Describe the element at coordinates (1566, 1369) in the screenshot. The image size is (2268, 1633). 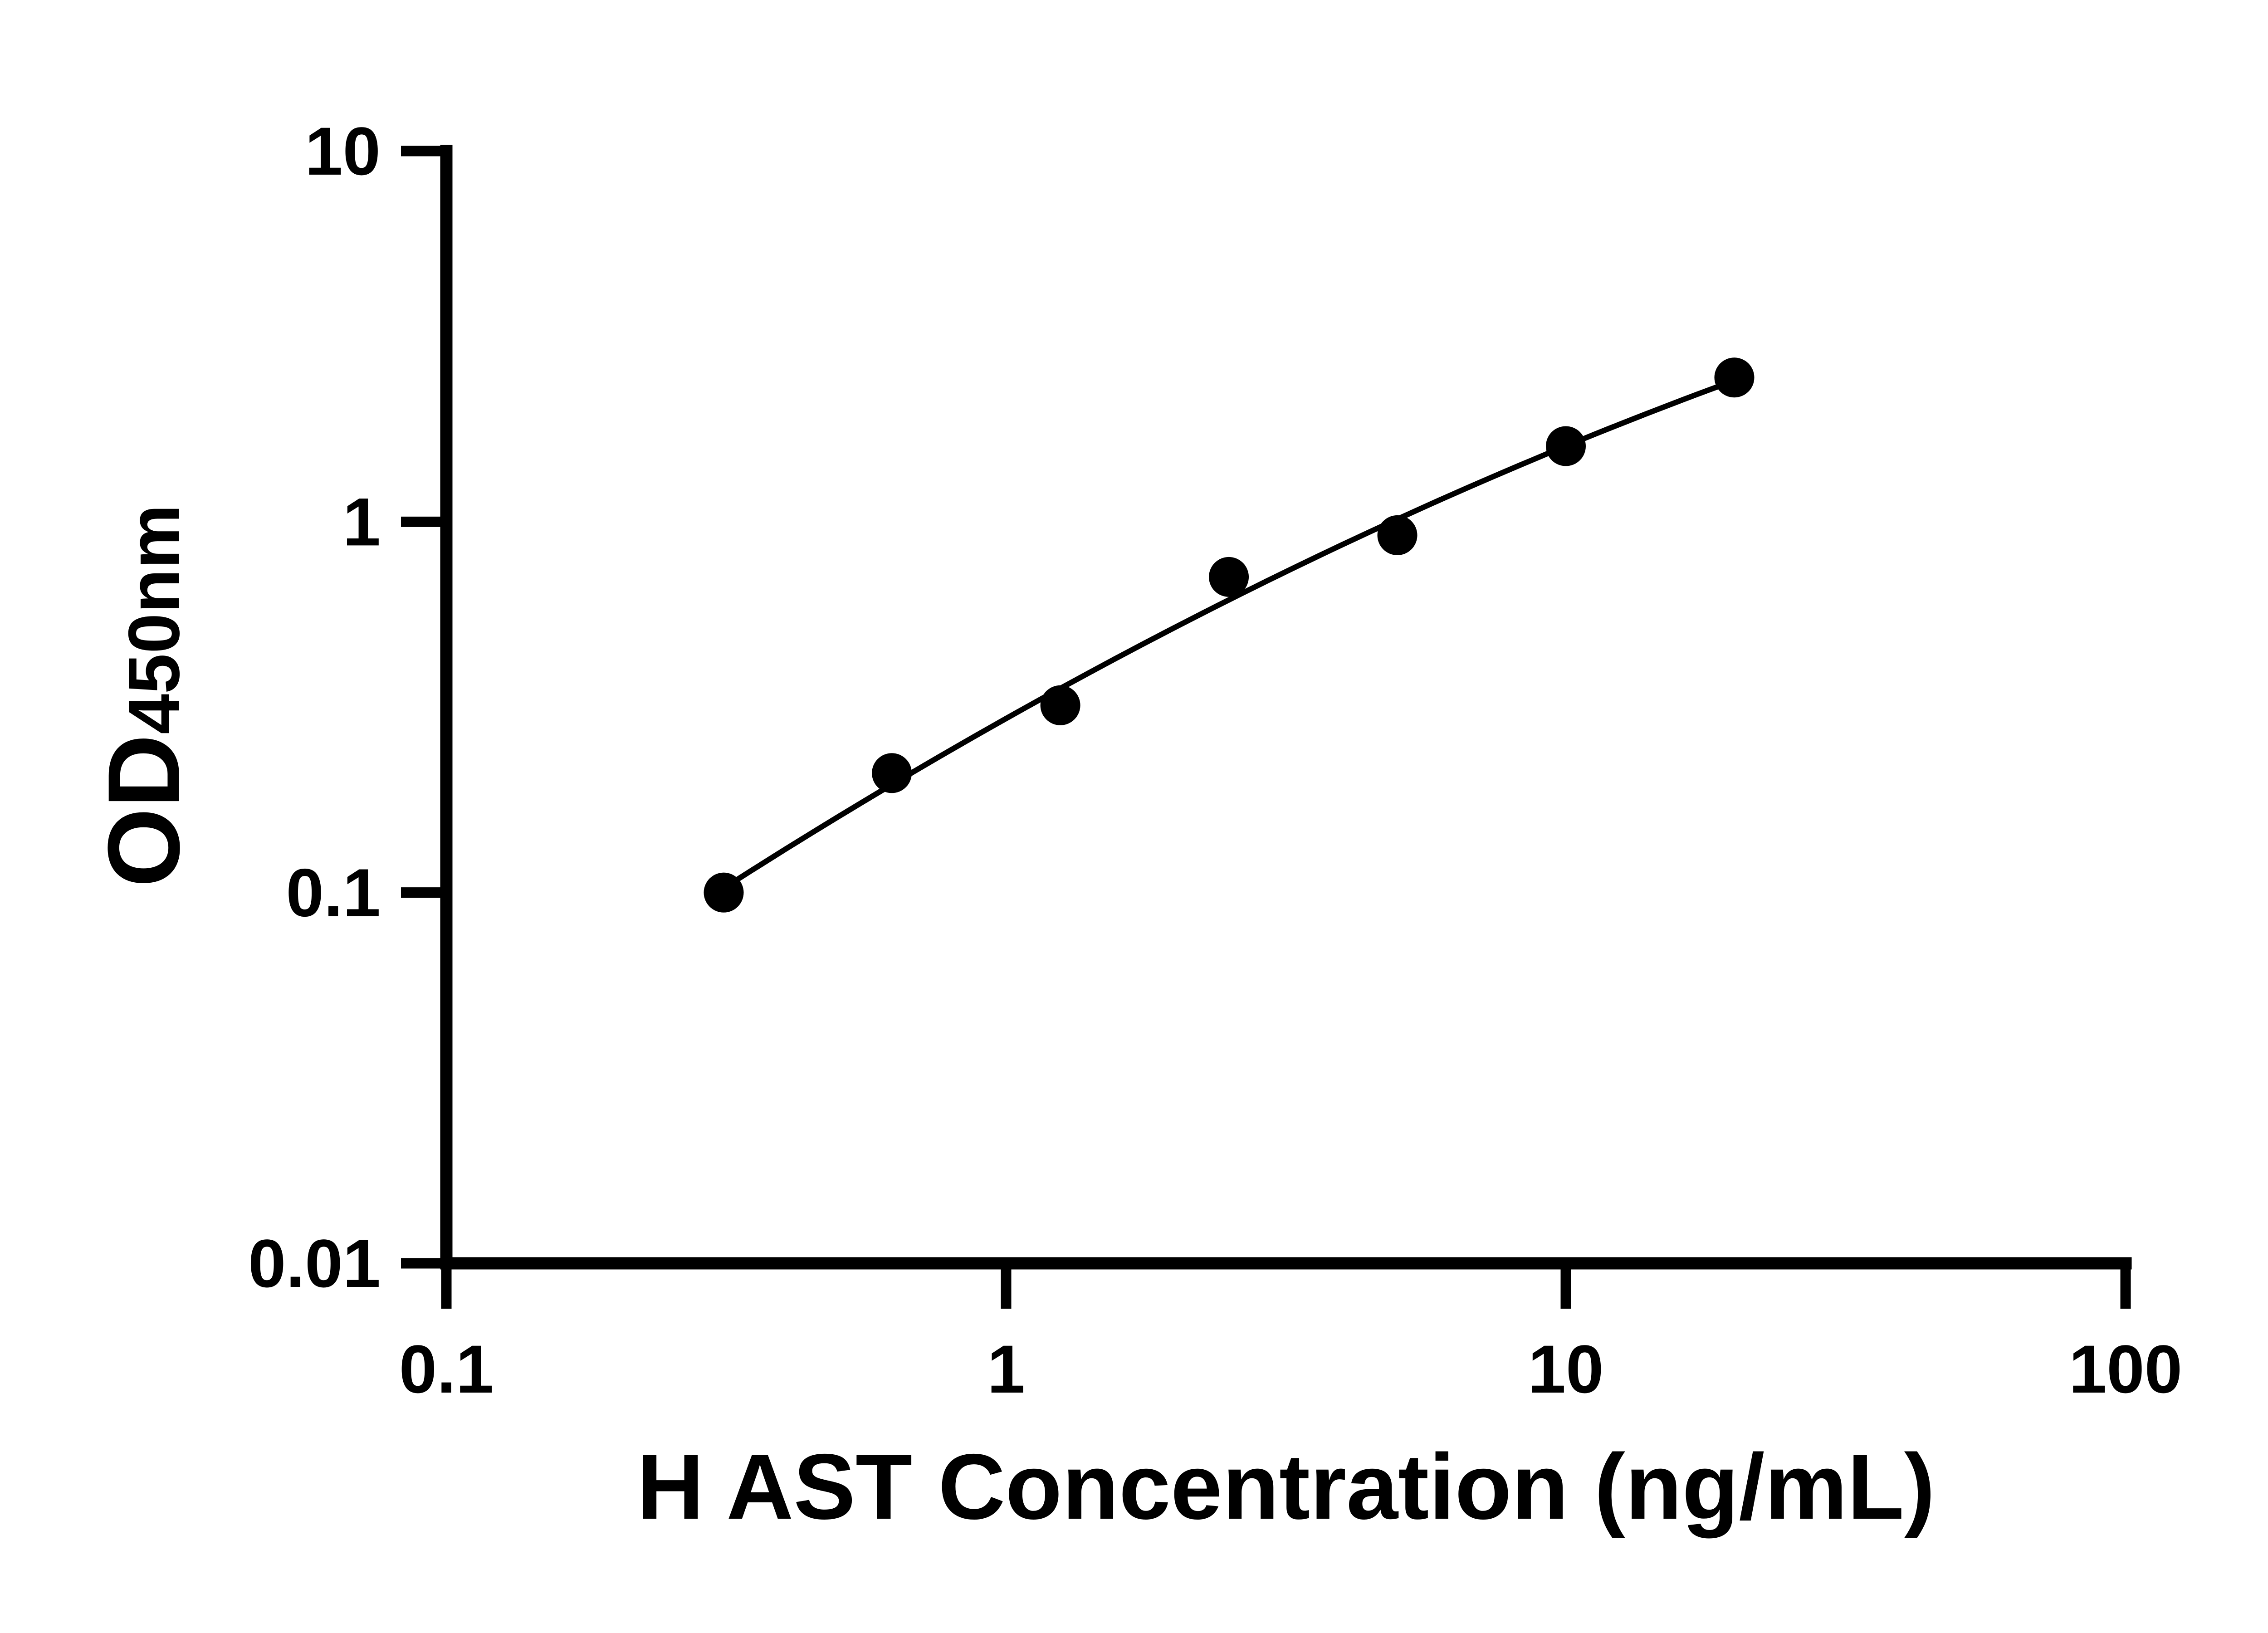
I see `x-tick-label: 10` at that location.